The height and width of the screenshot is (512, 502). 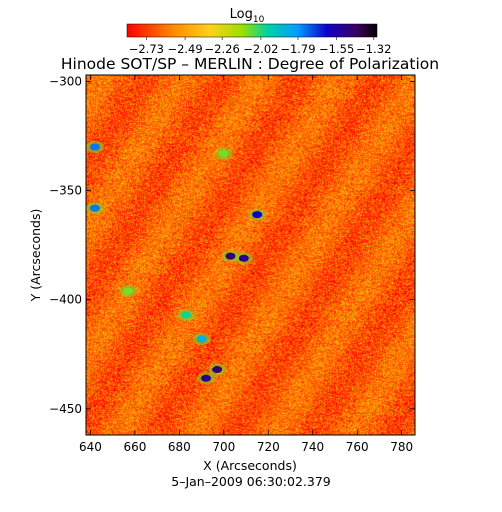 What do you see at coordinates (65, 191) in the screenshot?
I see `y-tick-label: −350` at bounding box center [65, 191].